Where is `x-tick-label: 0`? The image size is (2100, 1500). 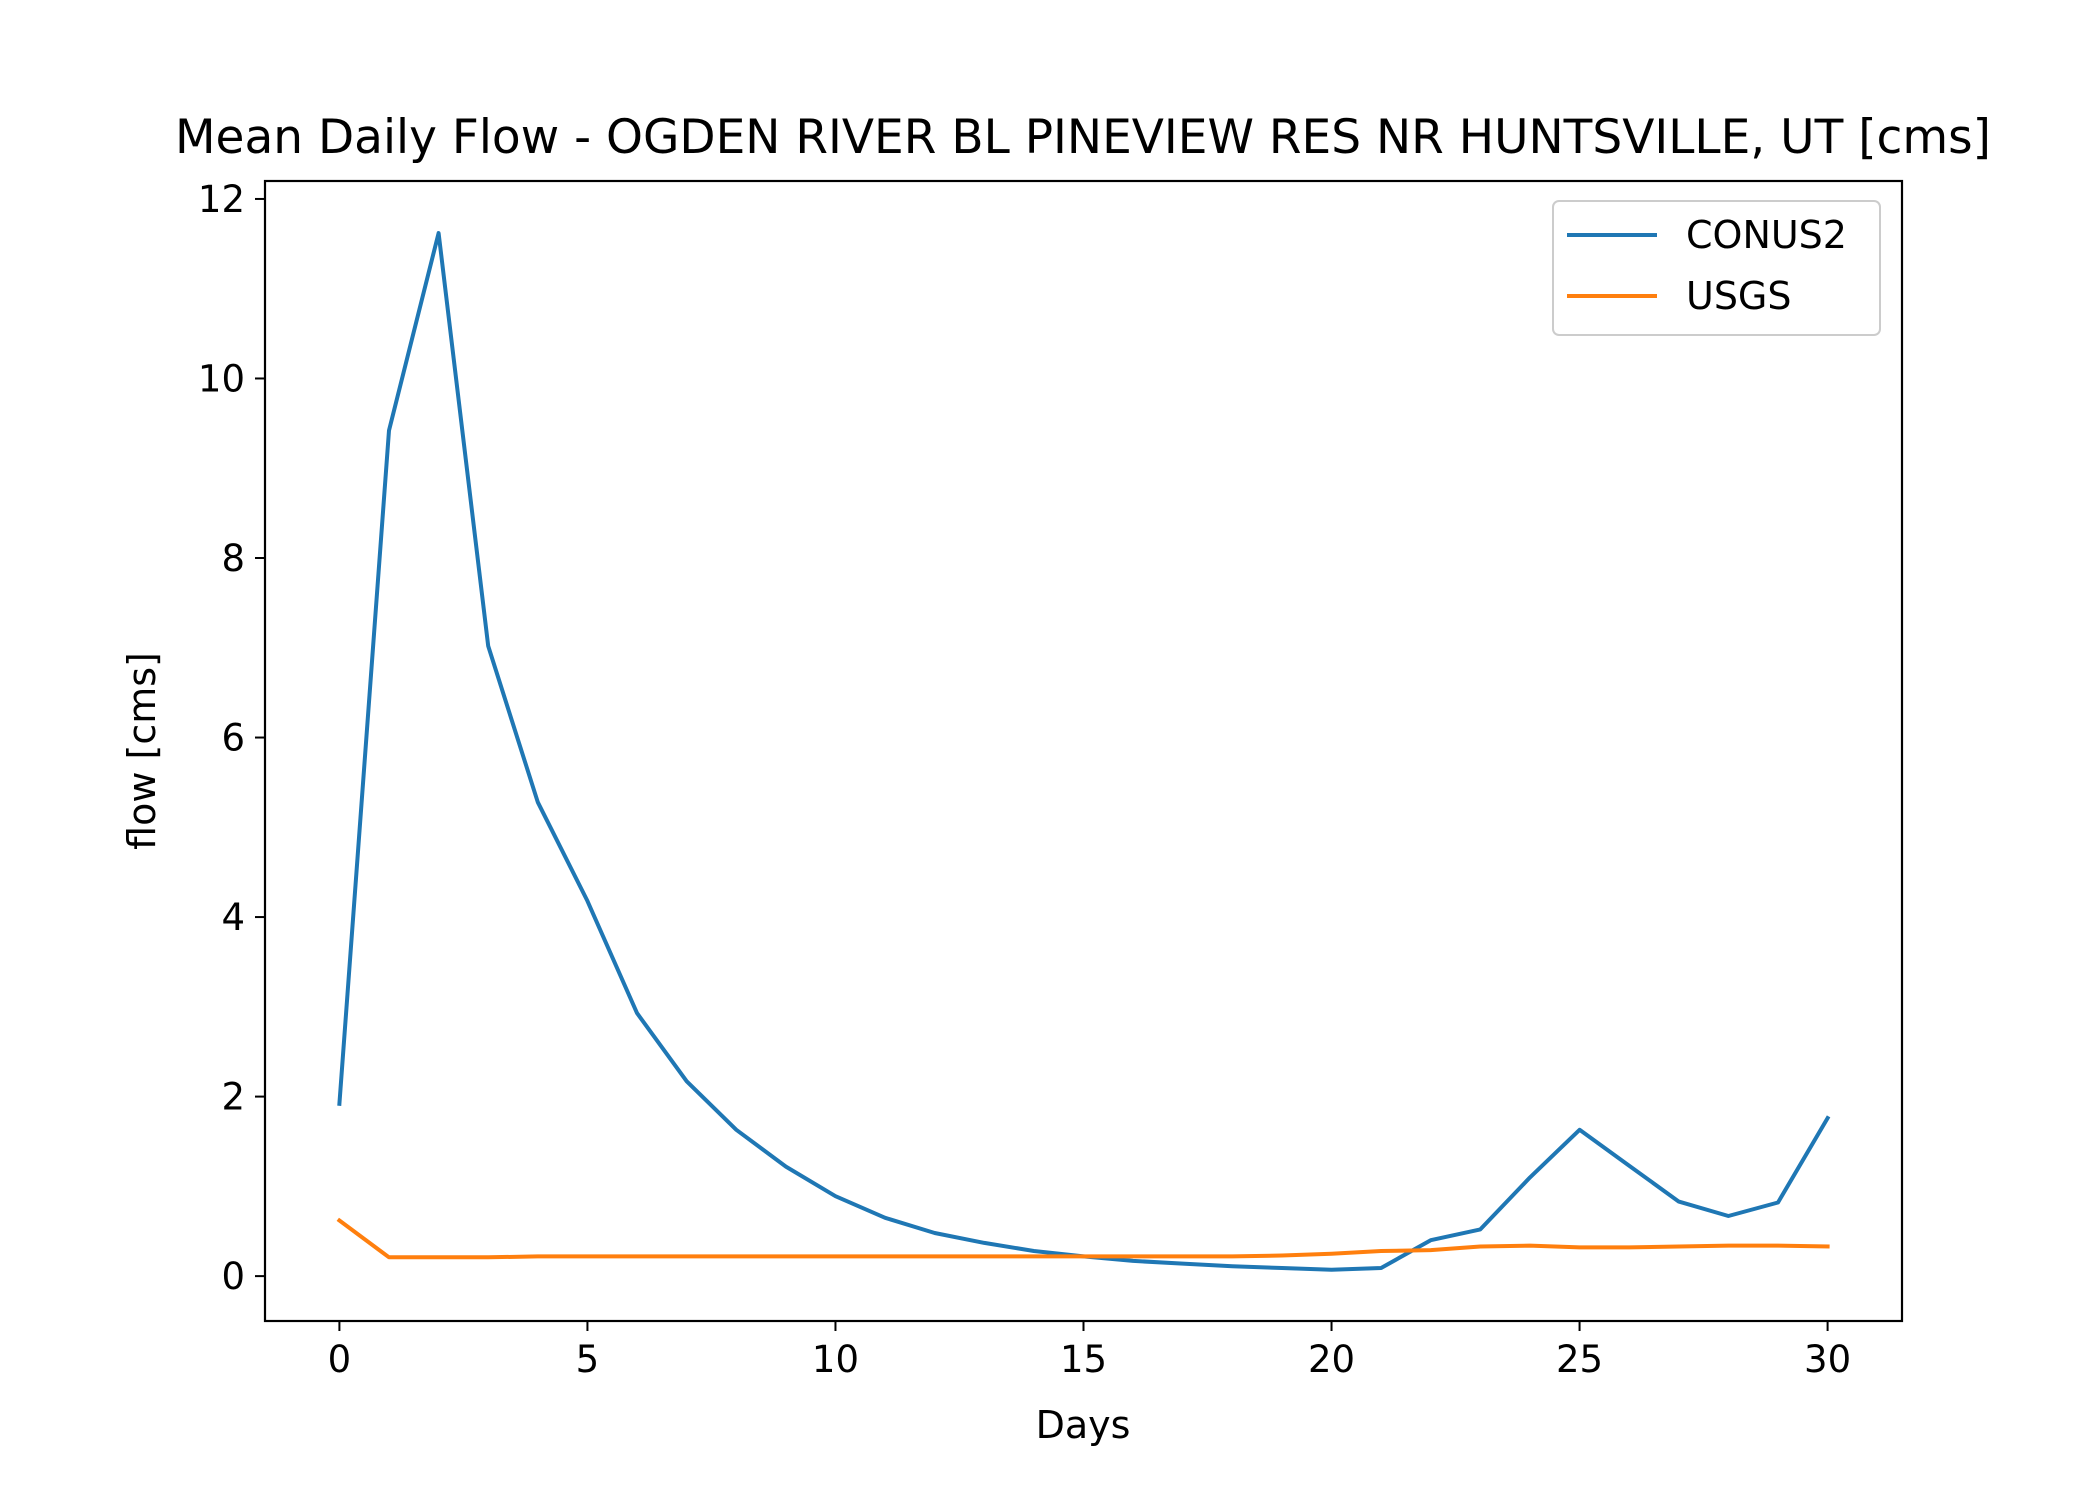
x-tick-label: 0 is located at coordinates (340, 1359).